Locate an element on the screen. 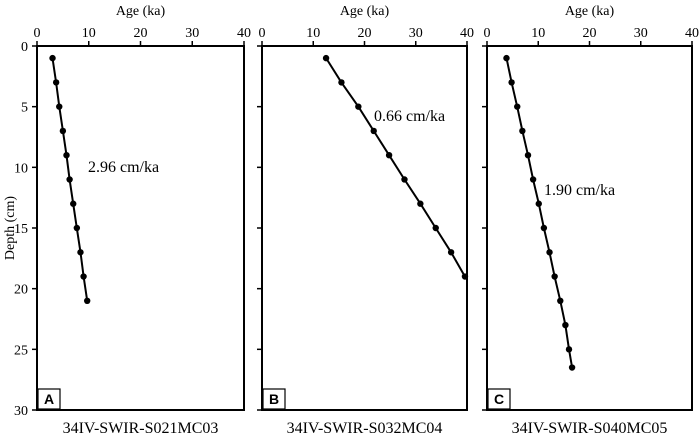 The height and width of the screenshot is (446, 699). y-tick-label: 20 is located at coordinates (21, 290).